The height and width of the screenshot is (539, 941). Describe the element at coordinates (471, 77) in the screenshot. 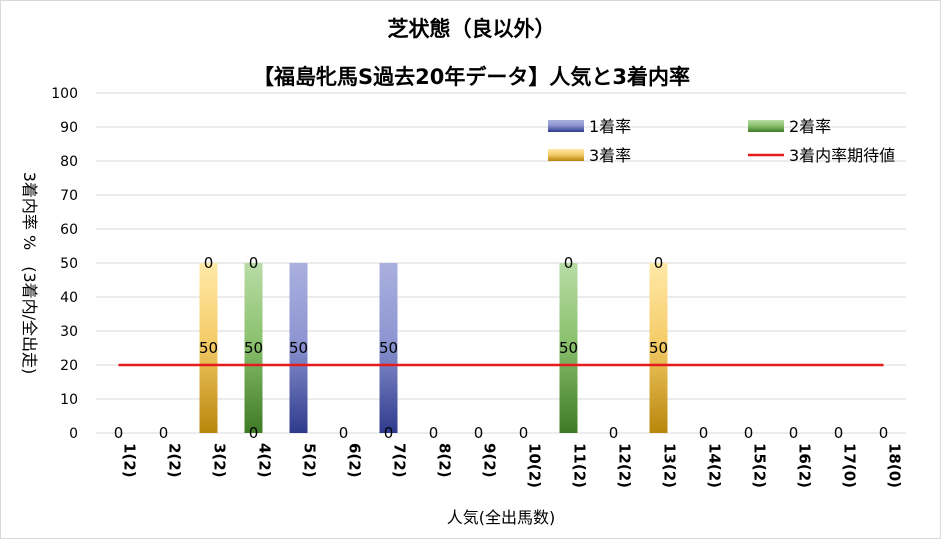

I see `chart-title-line2: 【福島牝馬S過去20年データ】人気と3着内率` at that location.